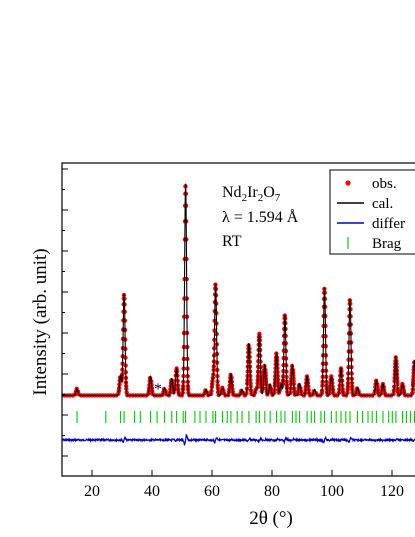 The height and width of the screenshot is (537, 415). I want to click on bragg-ticks, so click(245, 417).